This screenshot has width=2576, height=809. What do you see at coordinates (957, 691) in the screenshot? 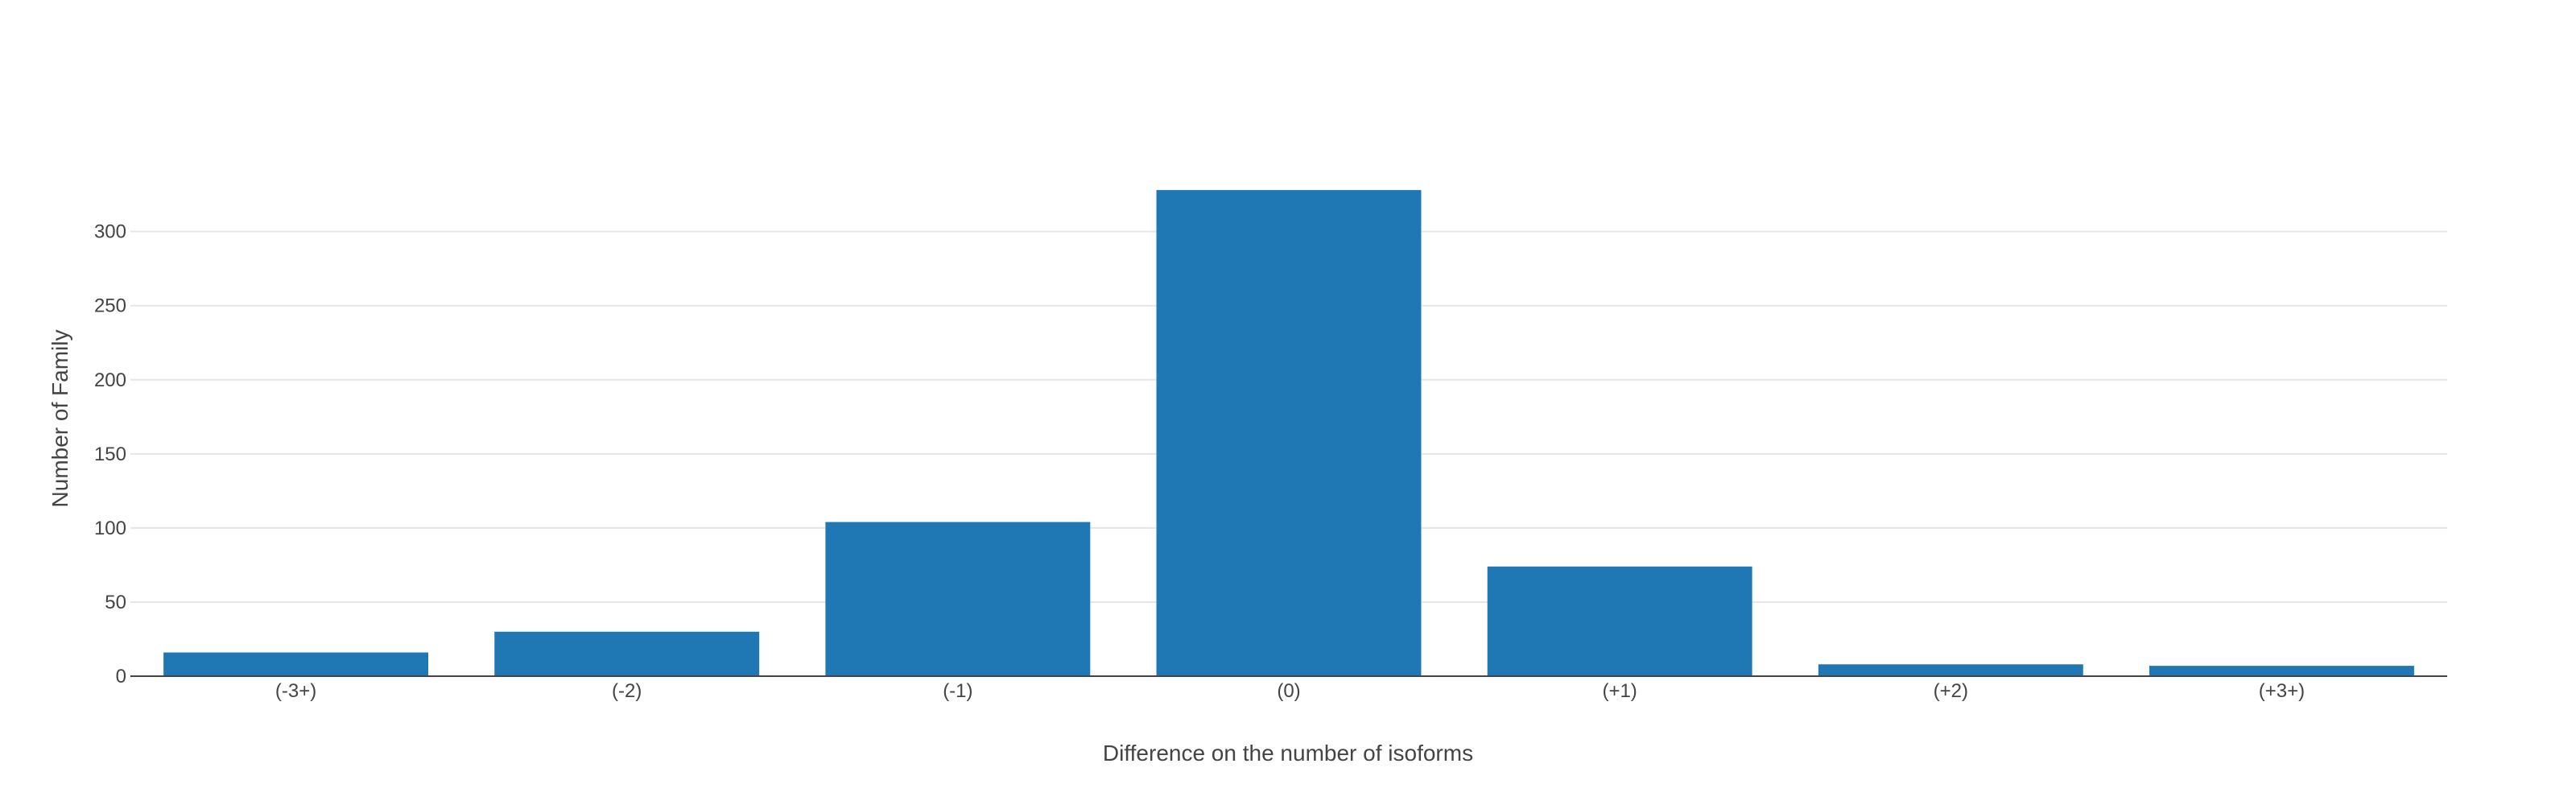
I see `x-tick-label: (-1)` at bounding box center [957, 691].